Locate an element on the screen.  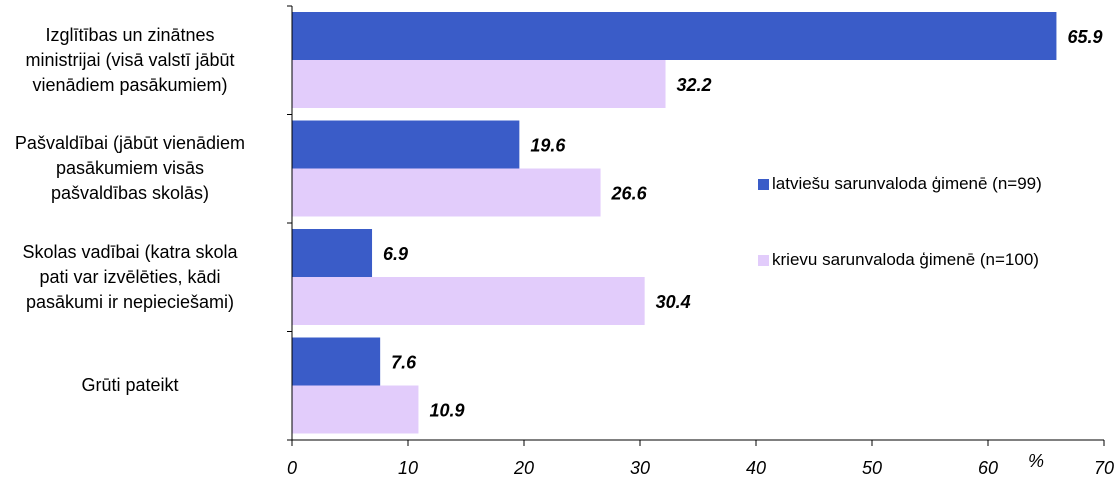
category-label-line: Izglītības un zinātnes is located at coordinates (130, 34).